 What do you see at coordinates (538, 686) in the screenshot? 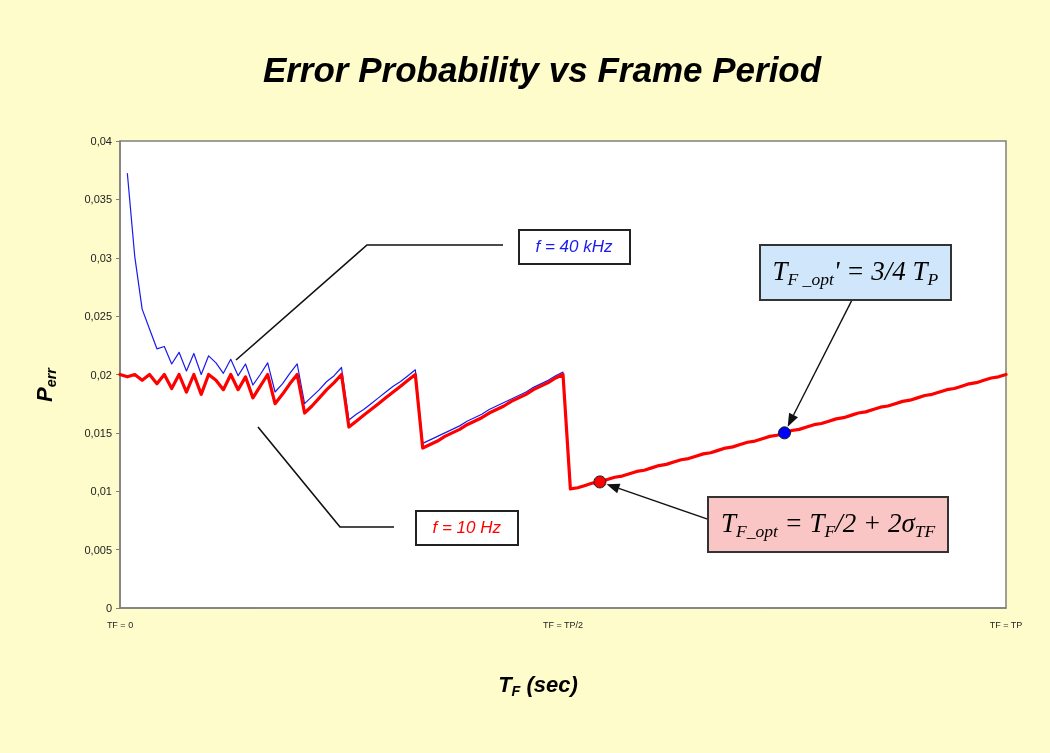
I see `x-axis-title: T$_{F}$ (sec)` at bounding box center [538, 686].